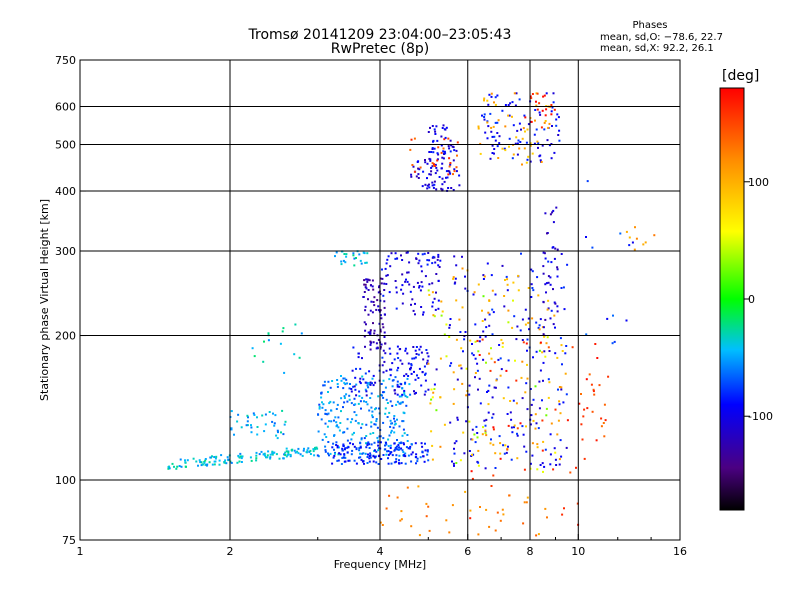  I want to click on y-tick-label: 500, so click(65, 145).